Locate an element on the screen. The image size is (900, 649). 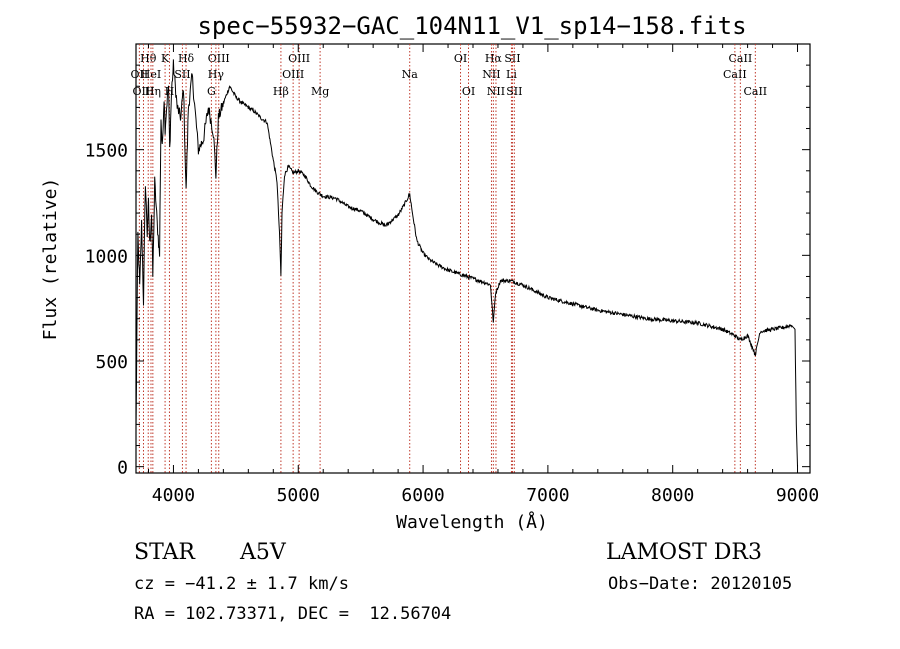
x-tick-label-4: 8000 is located at coordinates (672, 495).